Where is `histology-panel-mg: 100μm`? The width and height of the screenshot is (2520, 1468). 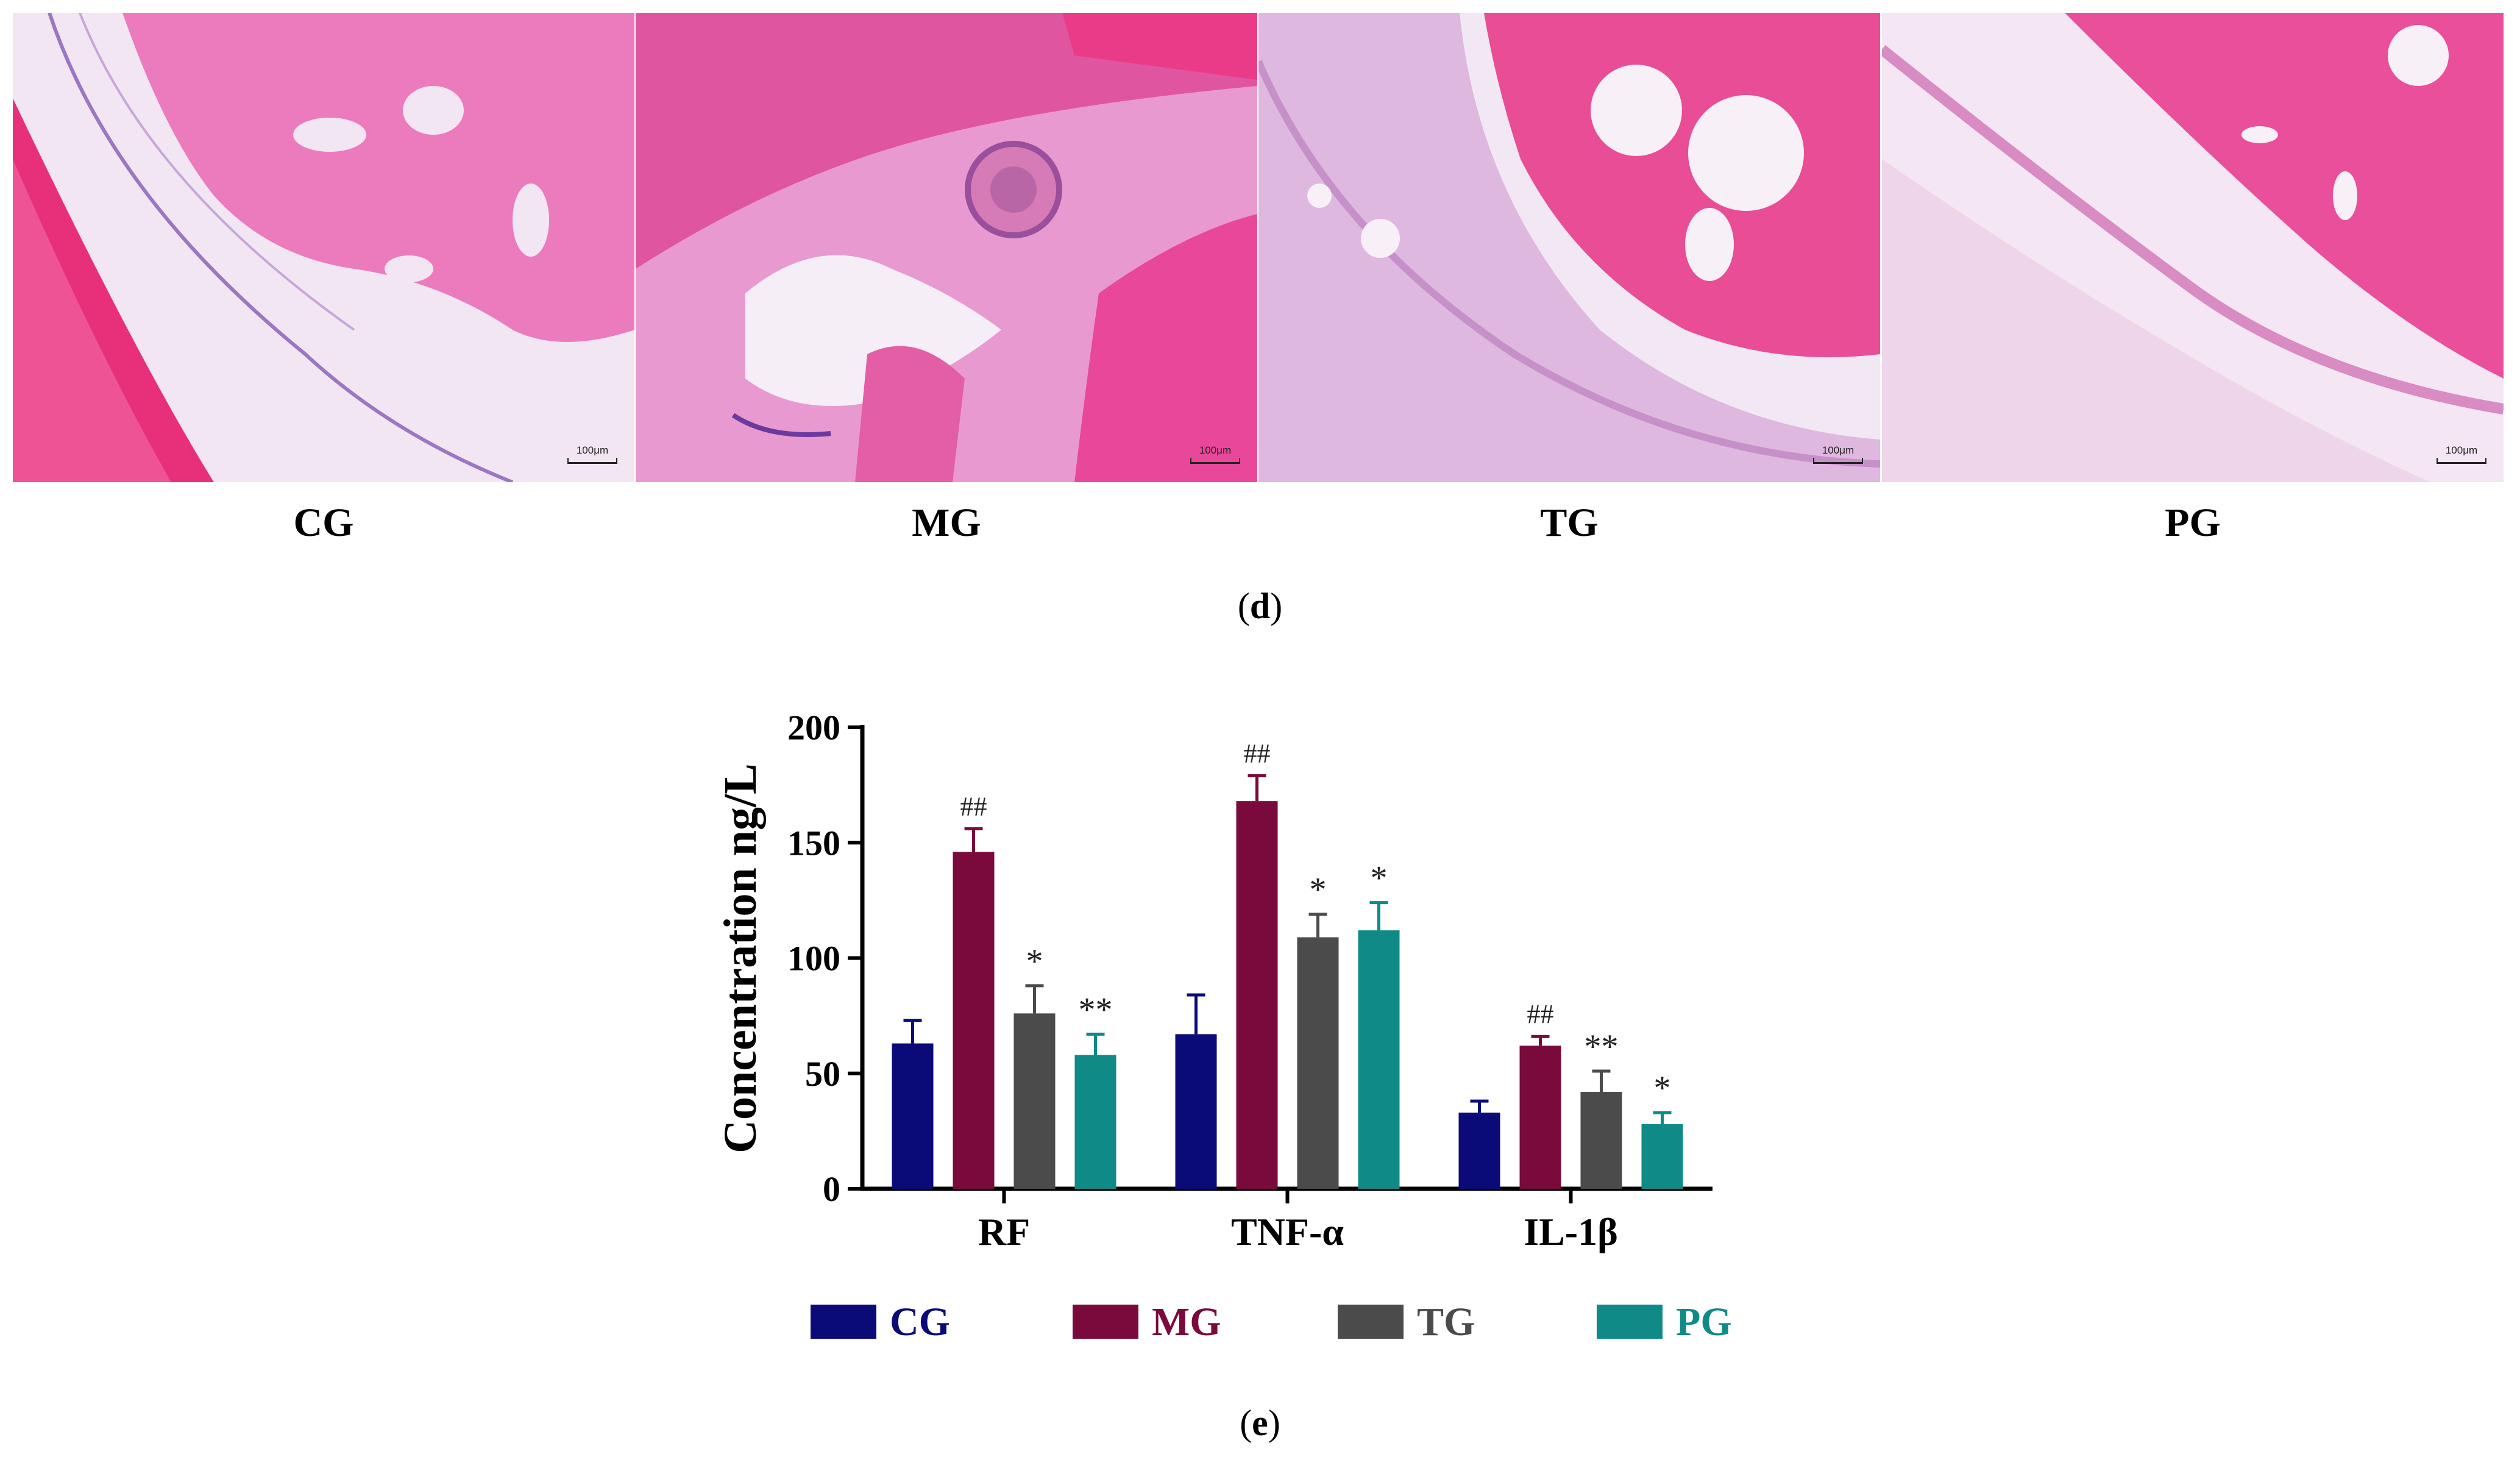 histology-panel-mg: 100μm is located at coordinates (946, 248).